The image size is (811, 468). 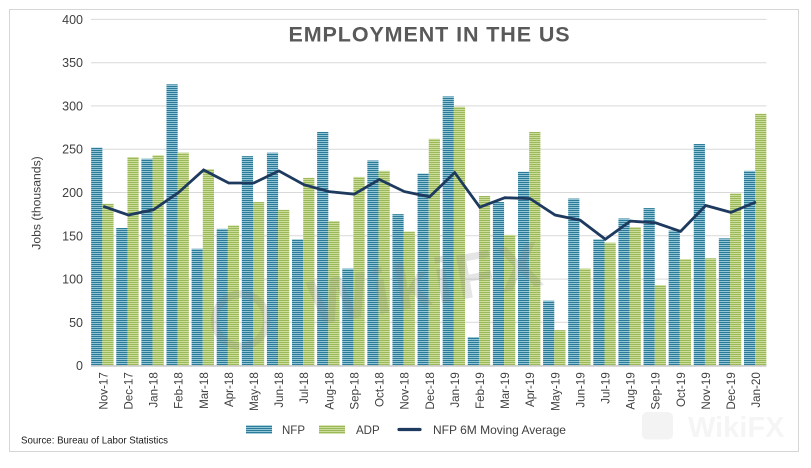 What do you see at coordinates (499, 430) in the screenshot?
I see `svg-text: NFP 6M Moving Average` at bounding box center [499, 430].